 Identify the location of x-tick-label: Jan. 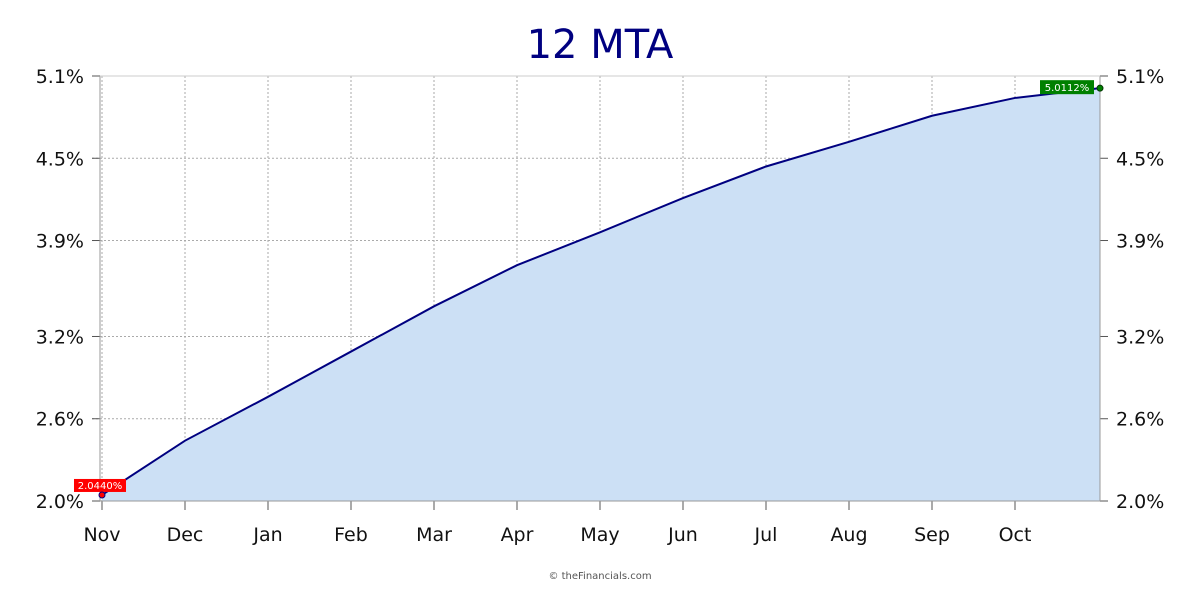
(267, 535).